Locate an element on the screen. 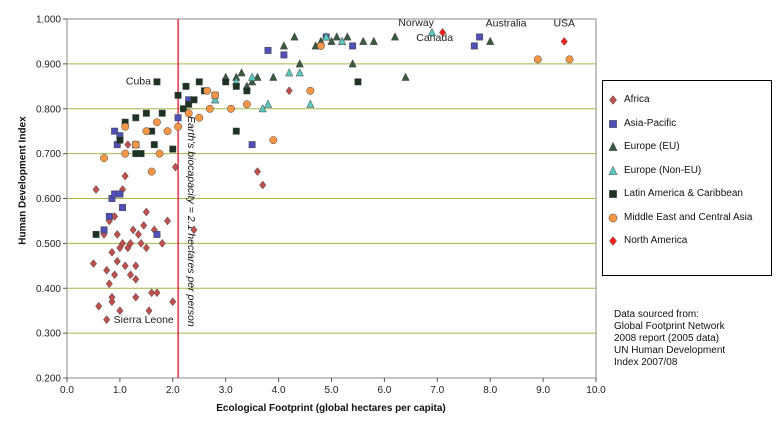 The width and height of the screenshot is (776, 423). x-axis-ticks: 0.0 1.0 2.0 3.0 4.0 5.0 6.0 7.0 8.0 9.0 10.0 is located at coordinates (333, 387).